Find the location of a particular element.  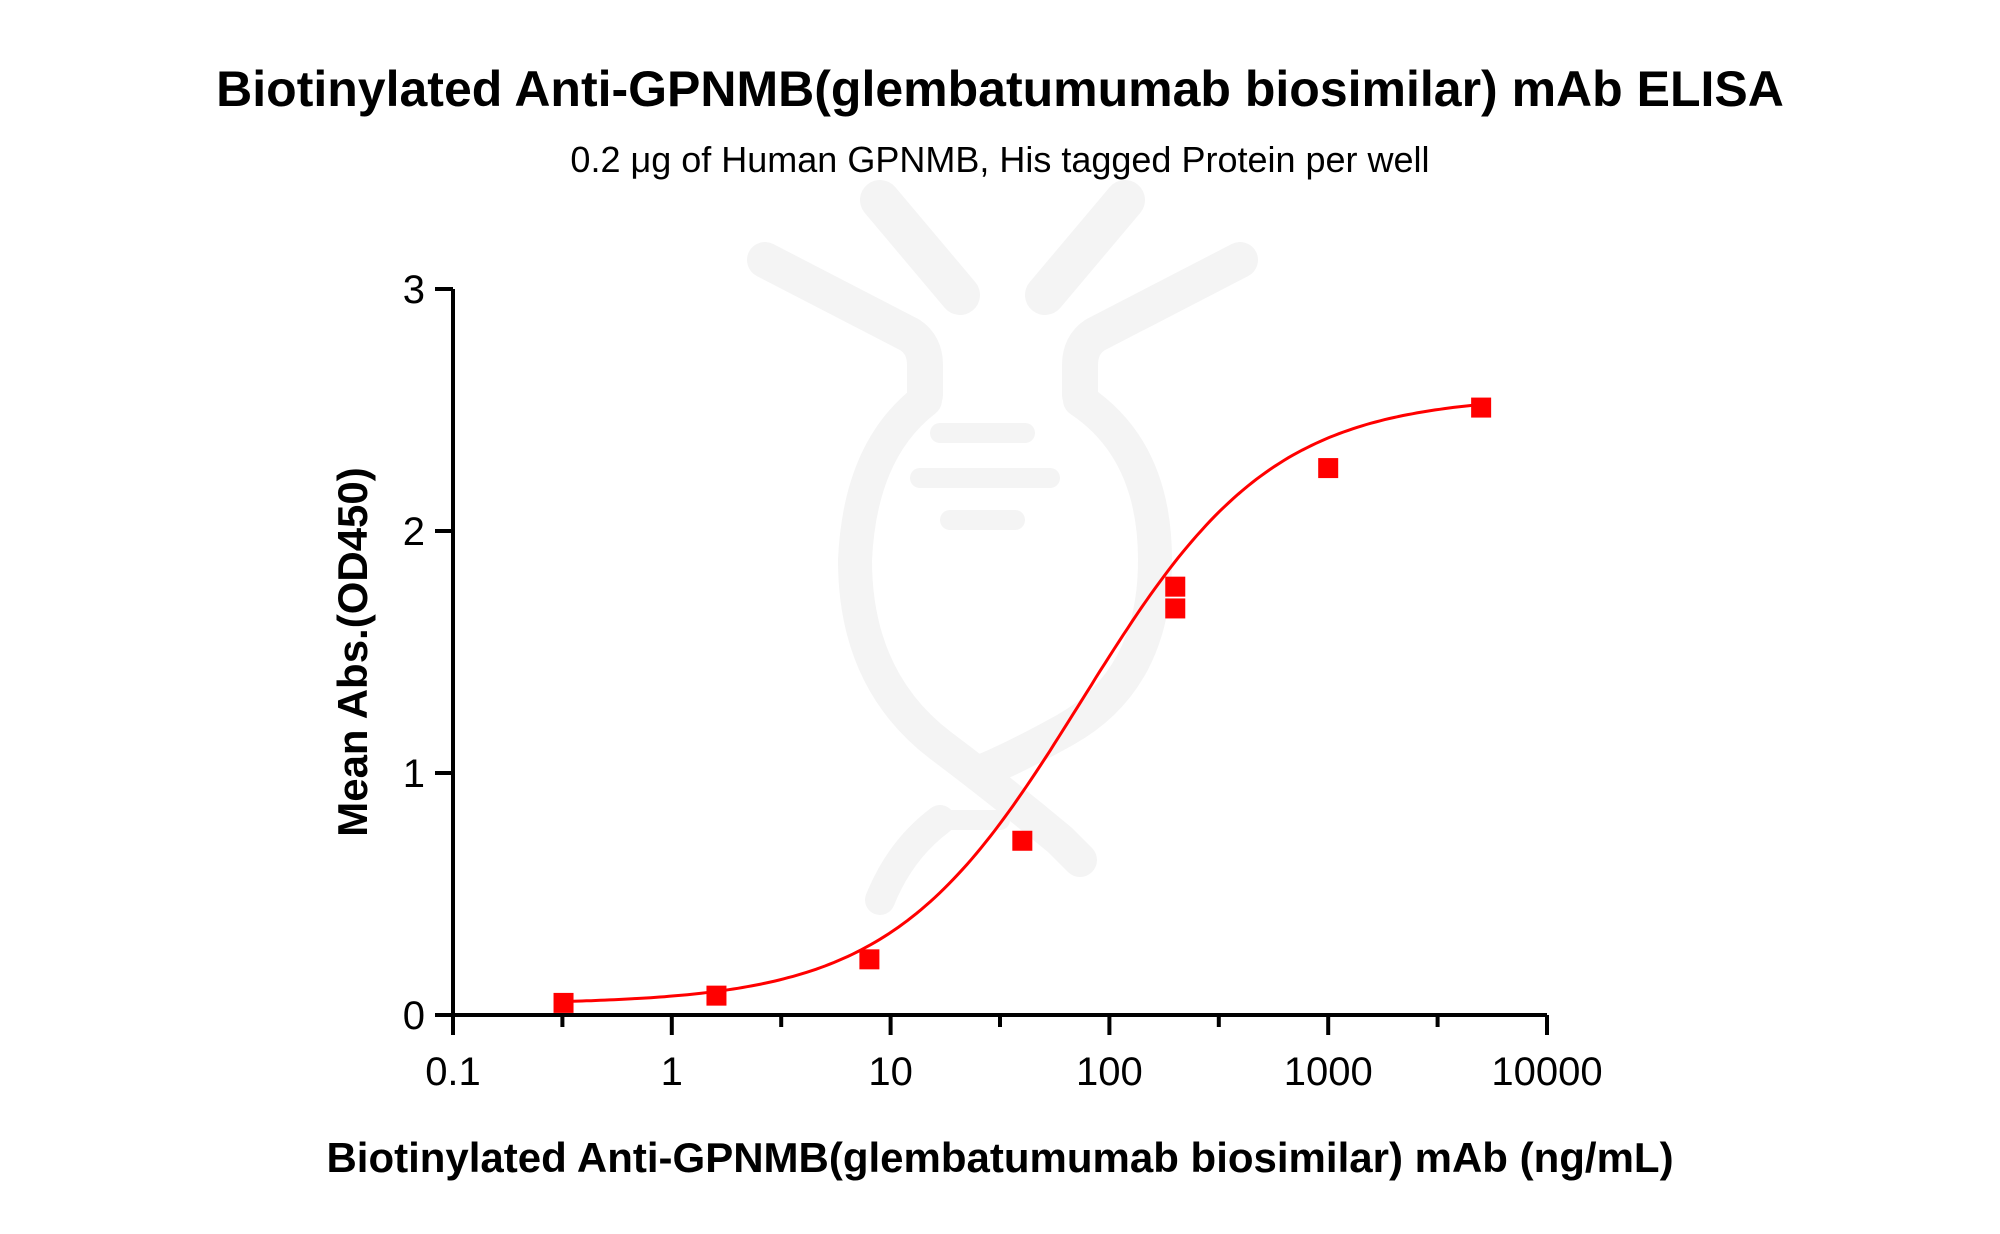

x-ticks: 0.1 1 10 100 1000 10000 is located at coordinates (1014, 1054).